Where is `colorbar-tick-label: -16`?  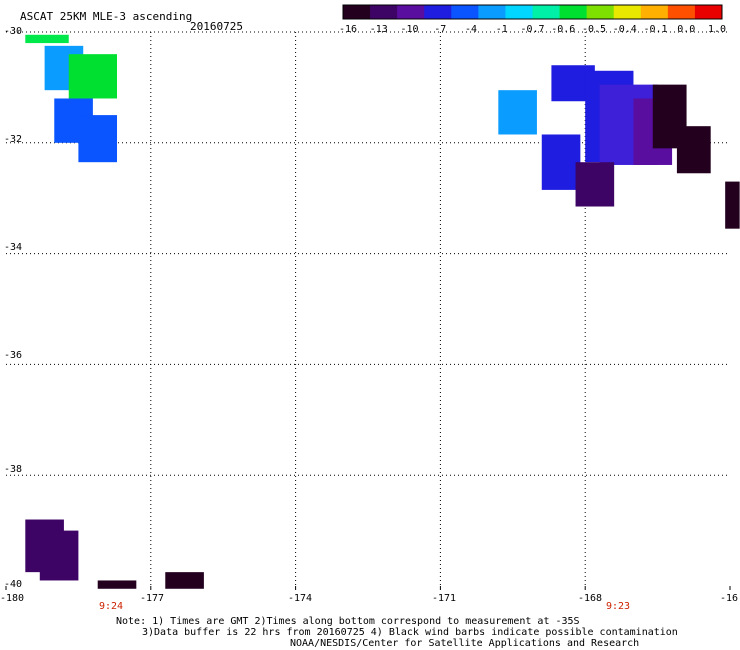
colorbar-tick-label: -16 is located at coordinates (348, 29).